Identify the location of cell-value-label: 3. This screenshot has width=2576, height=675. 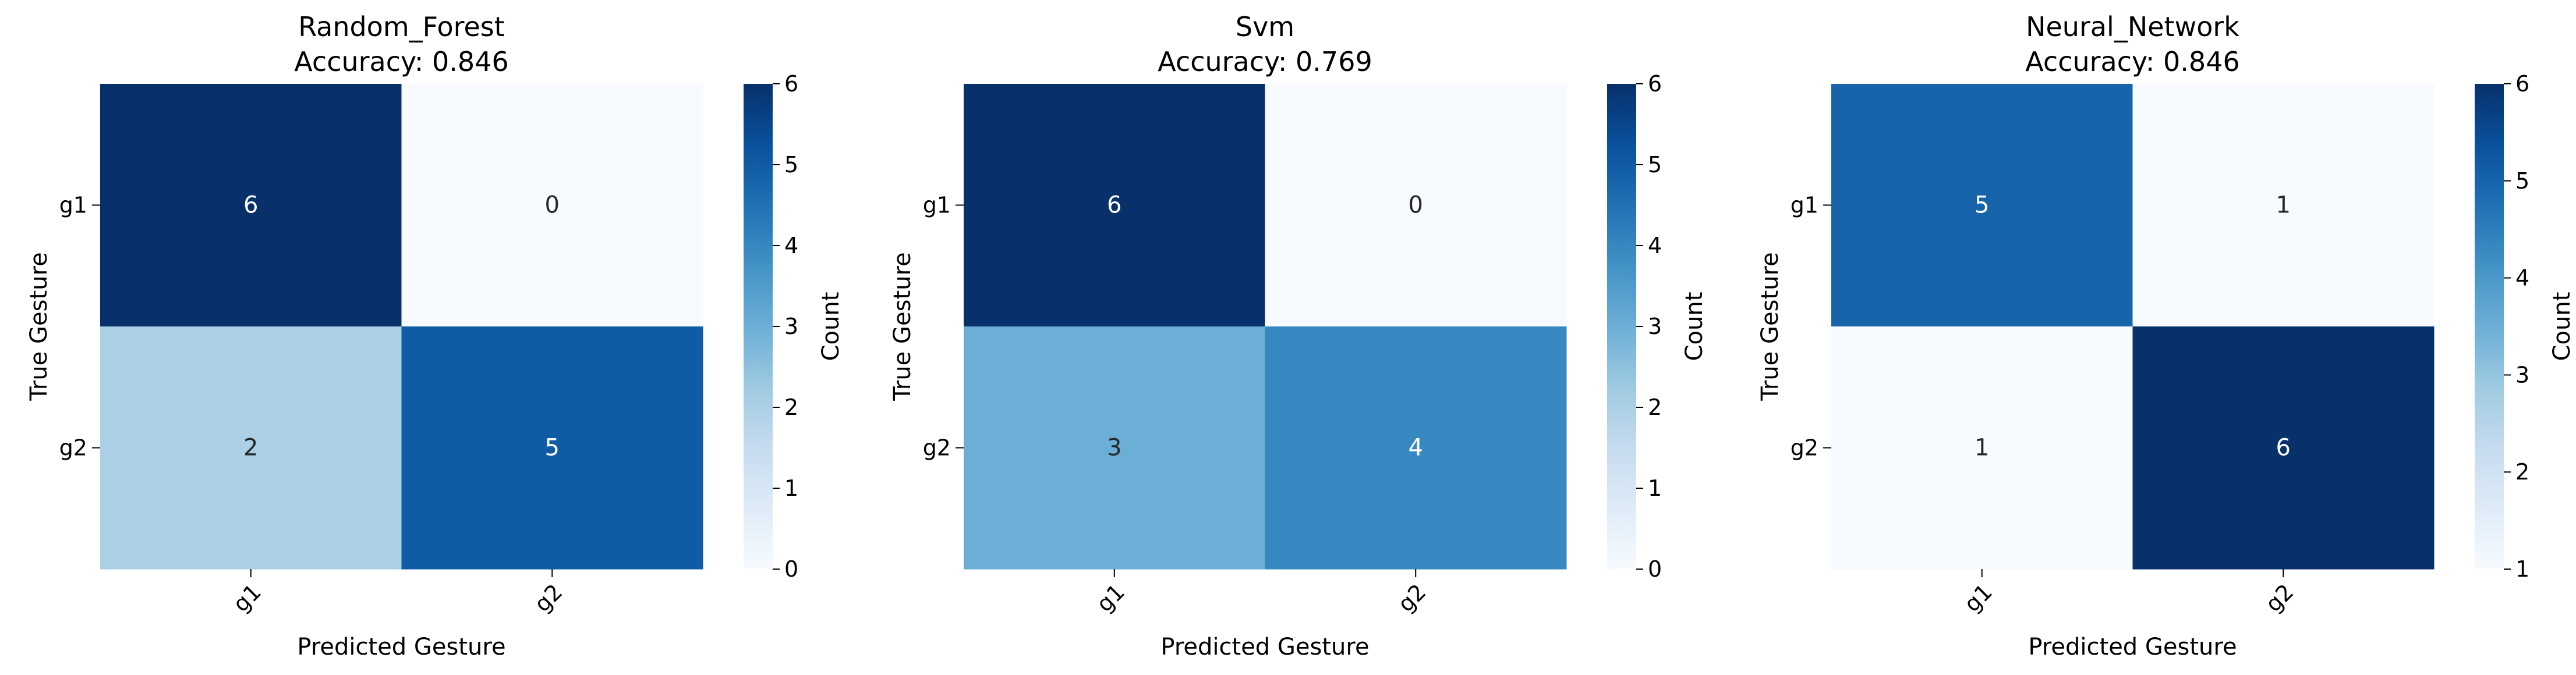
(1114, 448).